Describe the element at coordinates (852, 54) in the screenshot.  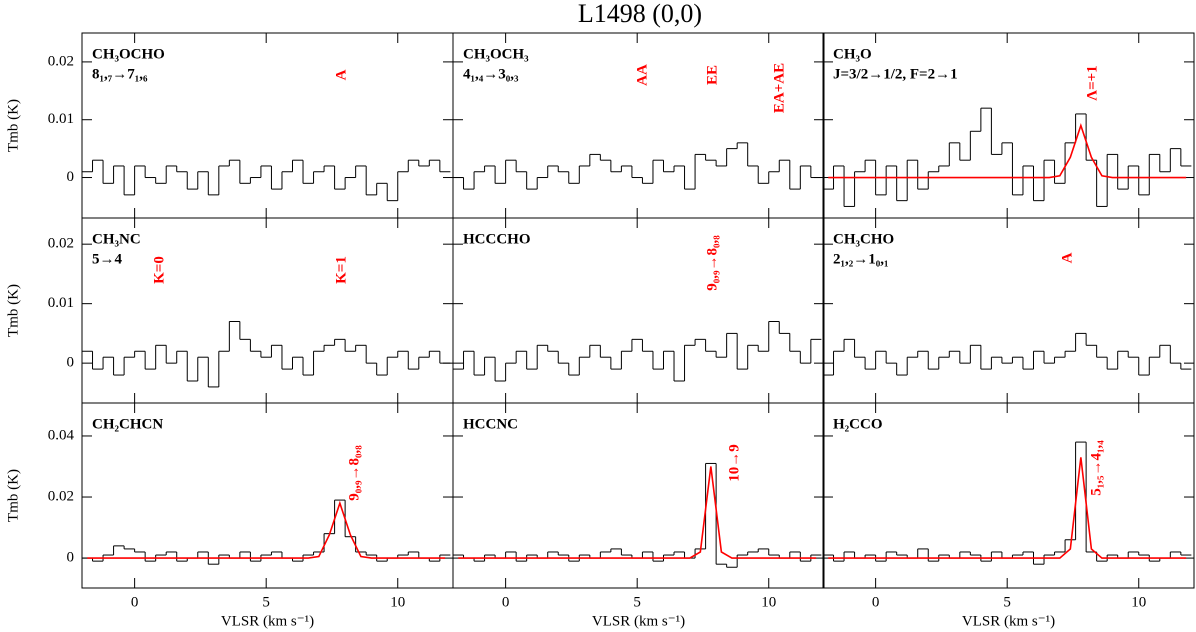
I see `species-label: CH₃O` at that location.